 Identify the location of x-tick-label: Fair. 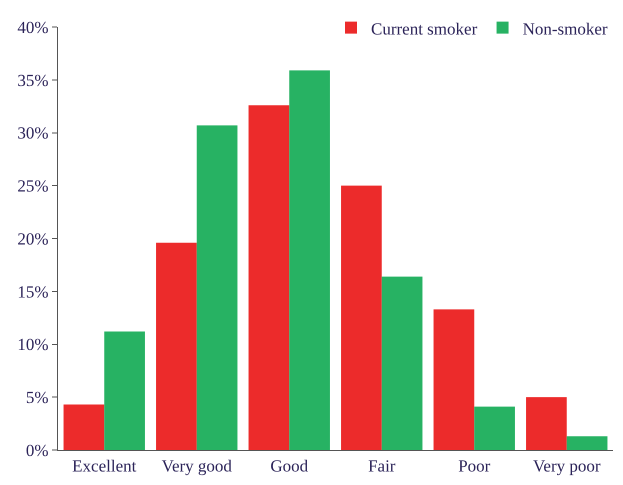
(382, 466).